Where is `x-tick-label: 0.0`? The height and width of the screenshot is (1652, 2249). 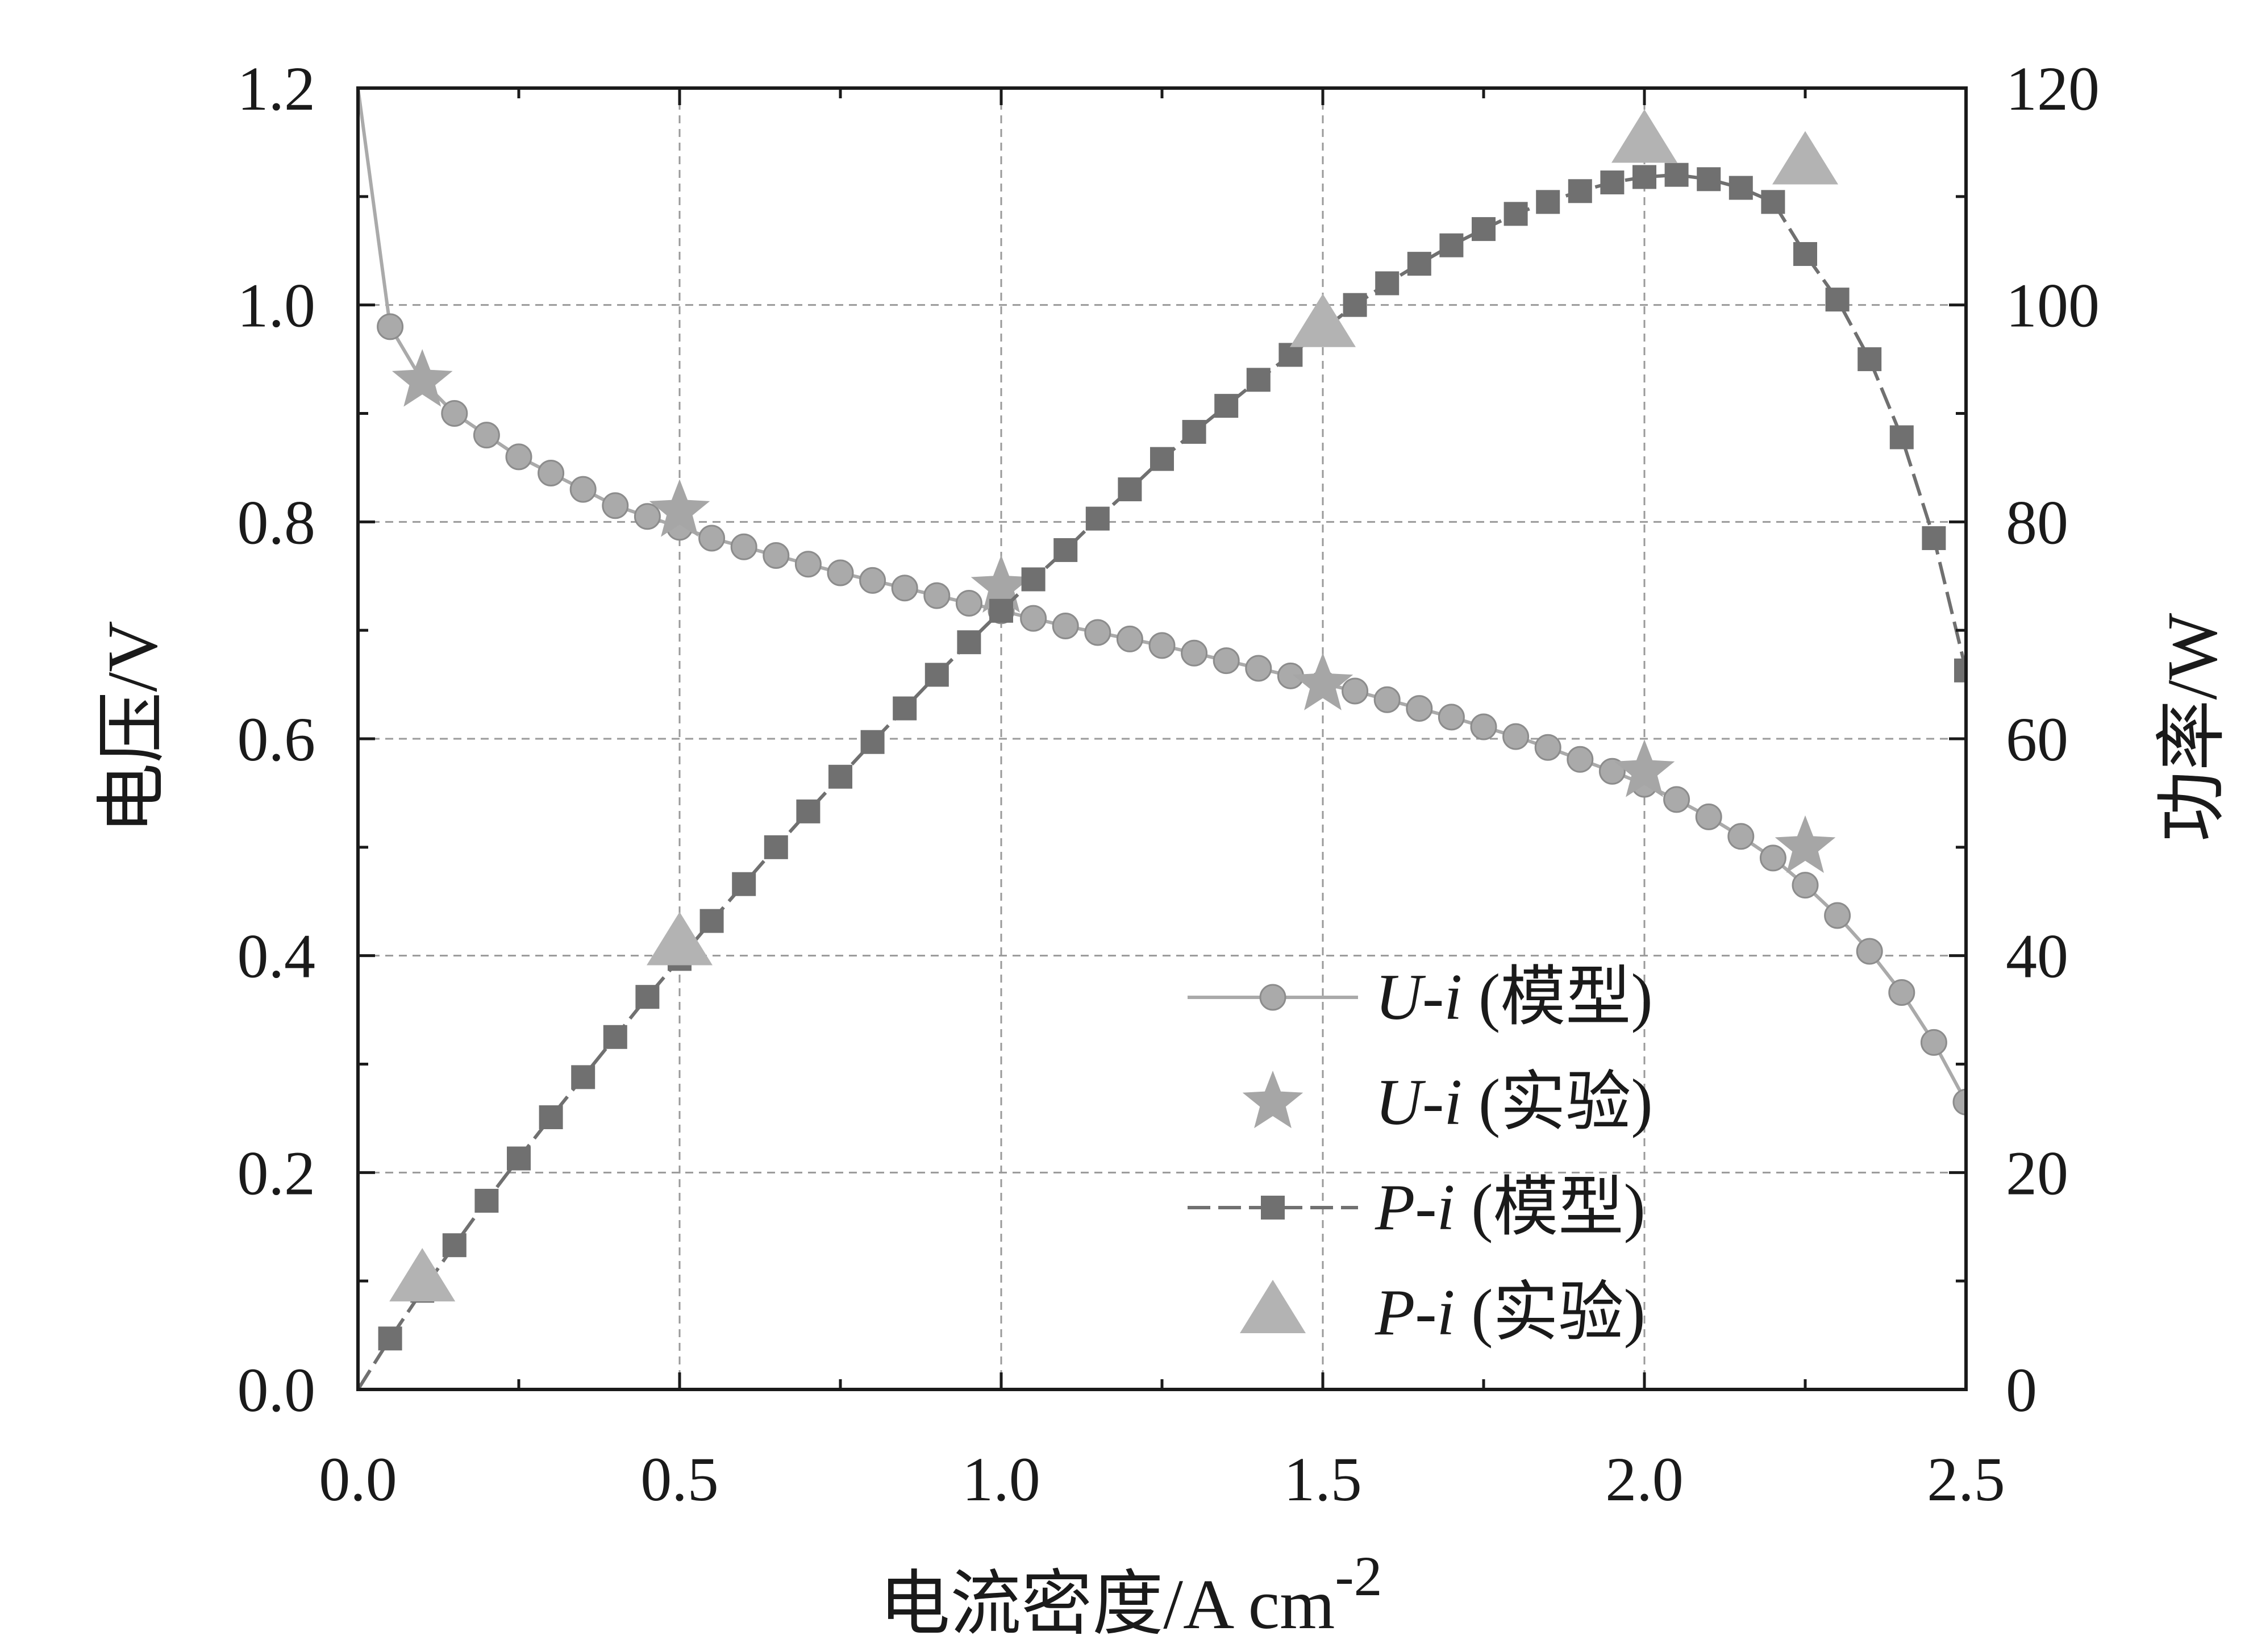 x-tick-label: 0.0 is located at coordinates (358, 1479).